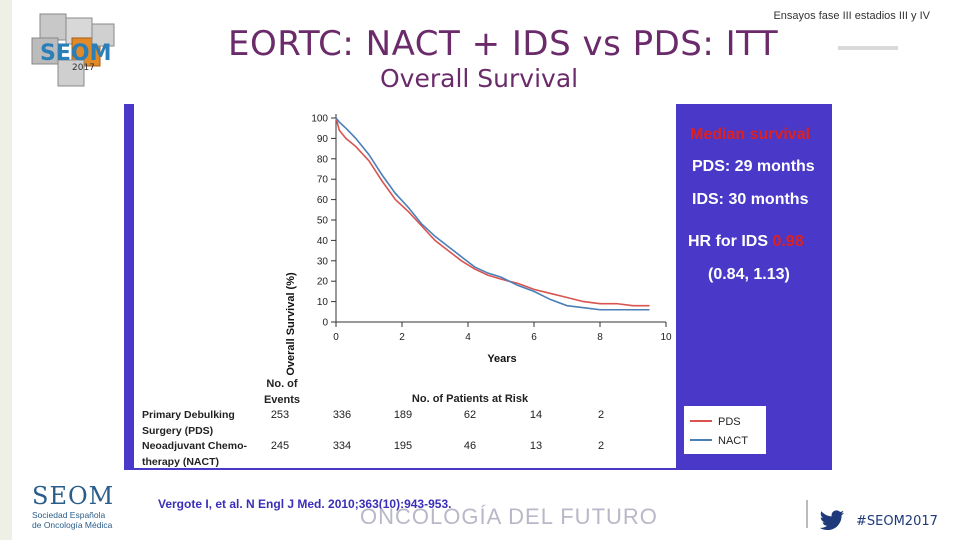  I want to click on seom-2017-logo: SEOM 2017, so click(73, 50).